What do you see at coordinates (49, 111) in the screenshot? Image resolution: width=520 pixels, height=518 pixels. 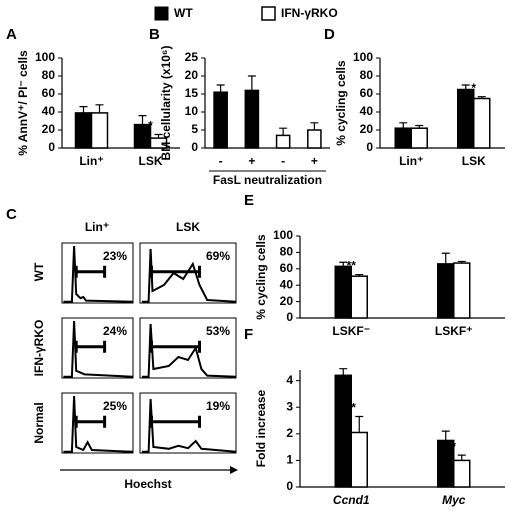 I see `y-tick-label: 40` at bounding box center [49, 111].